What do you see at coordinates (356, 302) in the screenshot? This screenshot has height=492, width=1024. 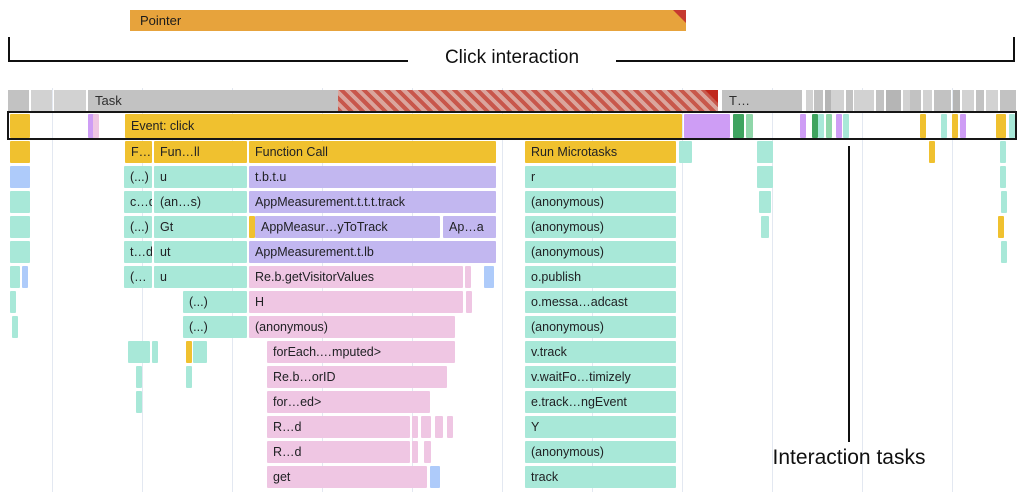 I see `flame-bar: H` at bounding box center [356, 302].